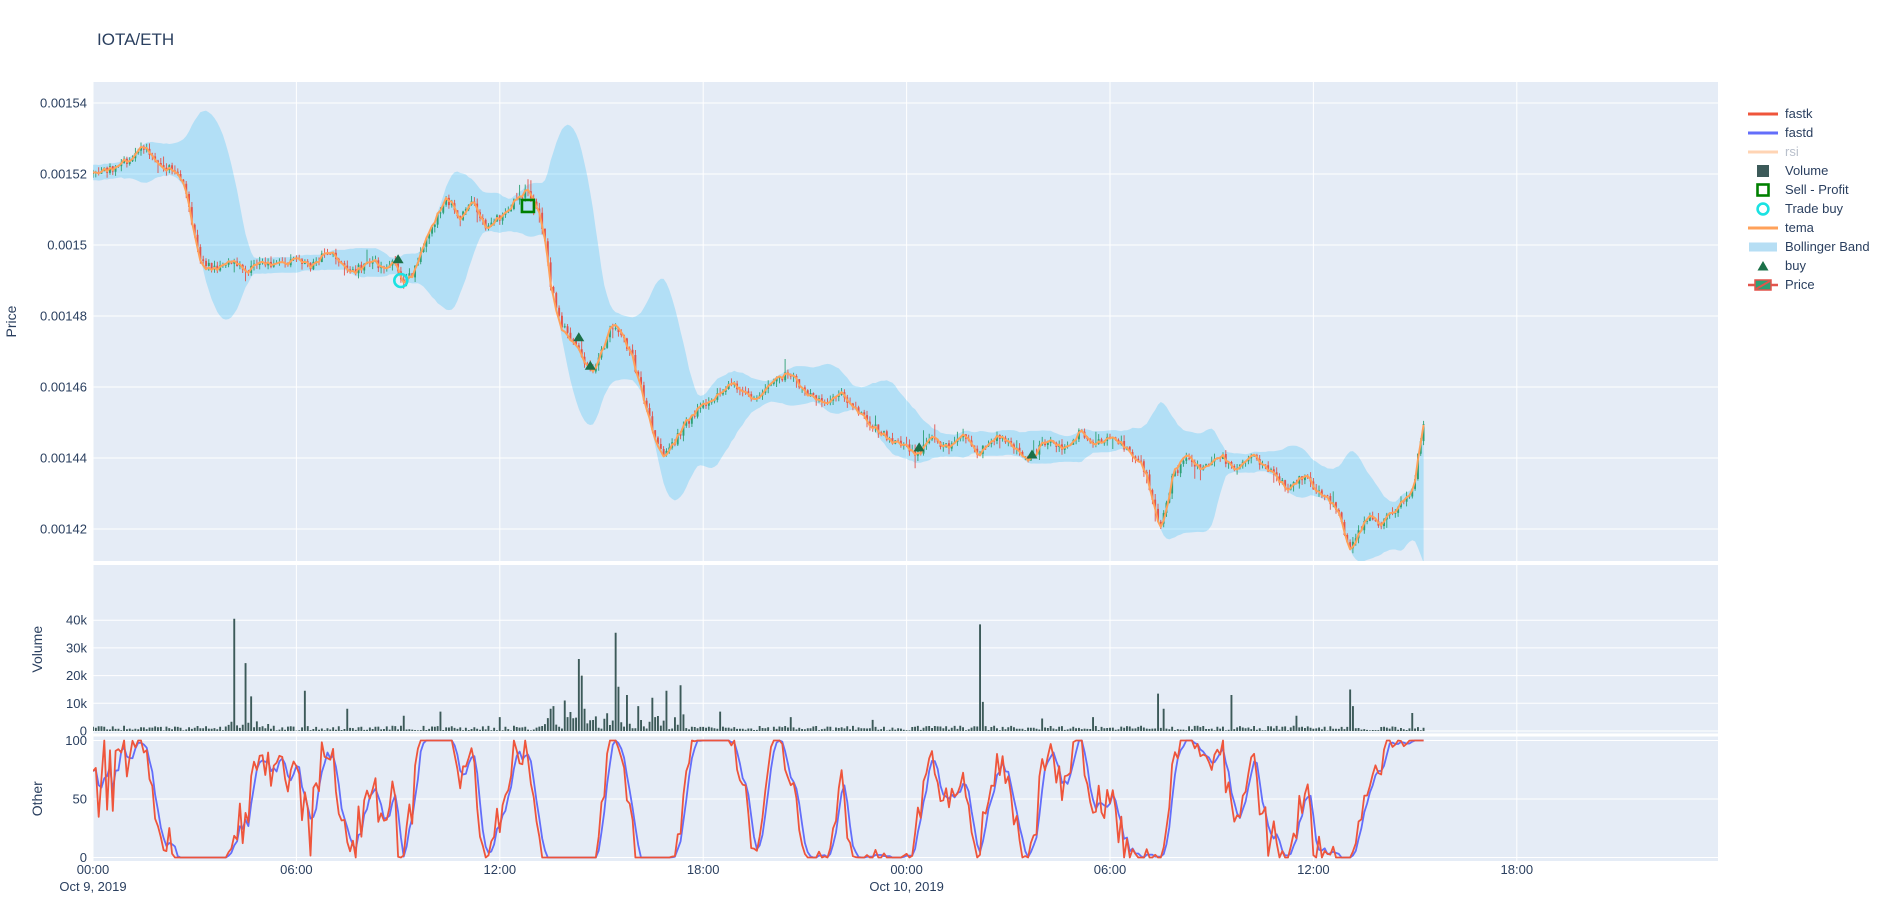 The height and width of the screenshot is (909, 1888). What do you see at coordinates (63, 529) in the screenshot?
I see `price-tick-label: 0.00142` at bounding box center [63, 529].